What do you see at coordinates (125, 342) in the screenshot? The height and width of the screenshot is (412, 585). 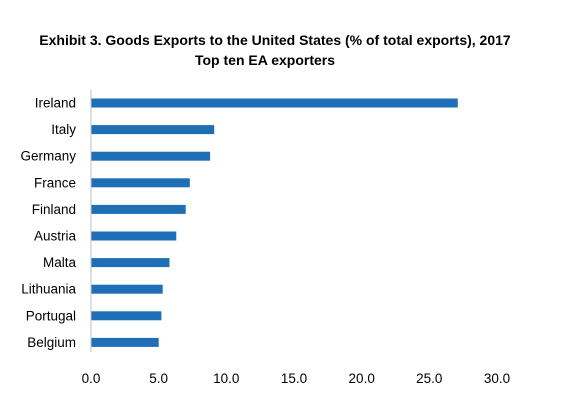 I see `bar-belgium` at bounding box center [125, 342].